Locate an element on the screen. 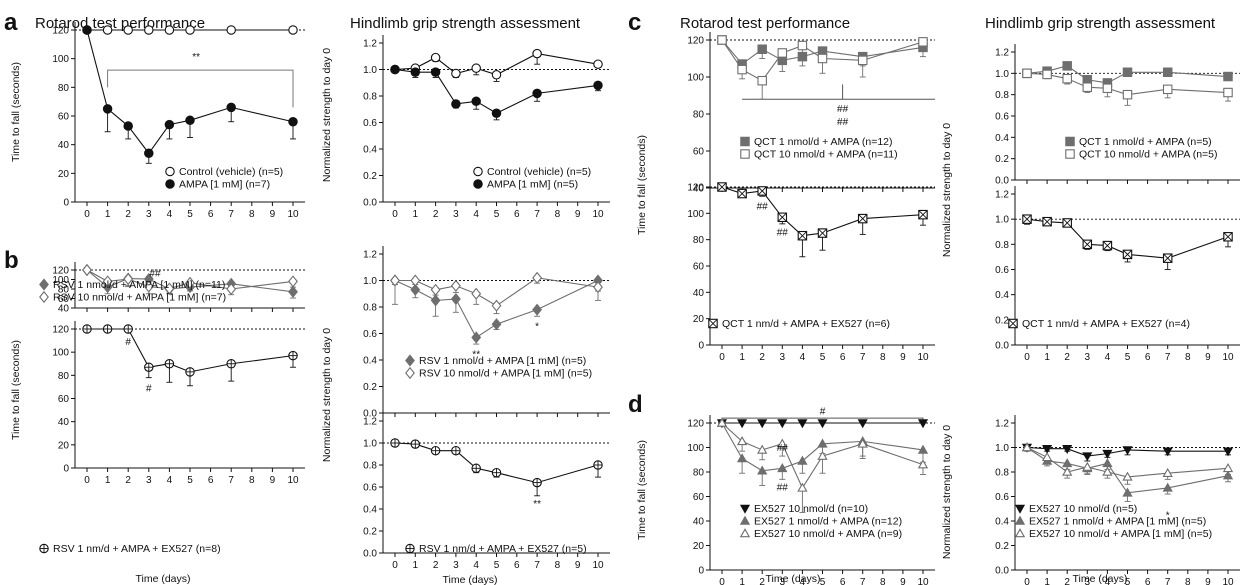  ylabel-b-rotarod: Time to fall (seconds) is located at coordinates (16, 390).